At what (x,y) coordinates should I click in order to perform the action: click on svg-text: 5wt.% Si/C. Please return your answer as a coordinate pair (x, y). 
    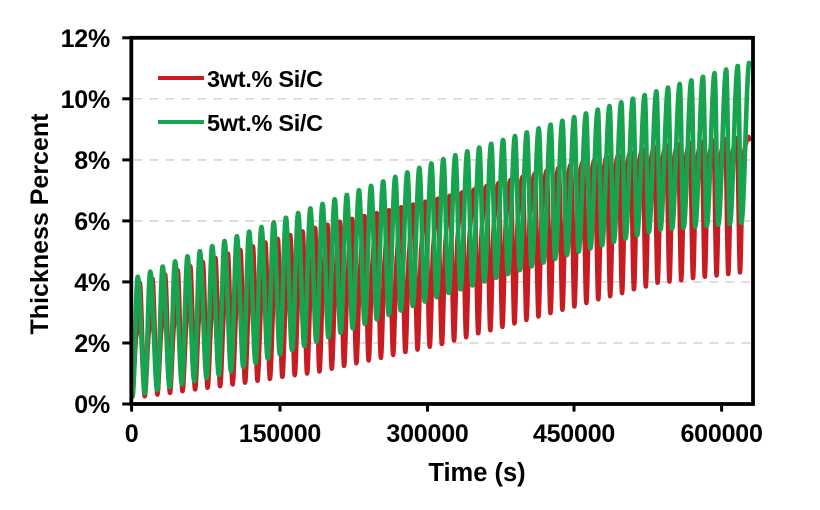
    Looking at the image, I should click on (265, 123).